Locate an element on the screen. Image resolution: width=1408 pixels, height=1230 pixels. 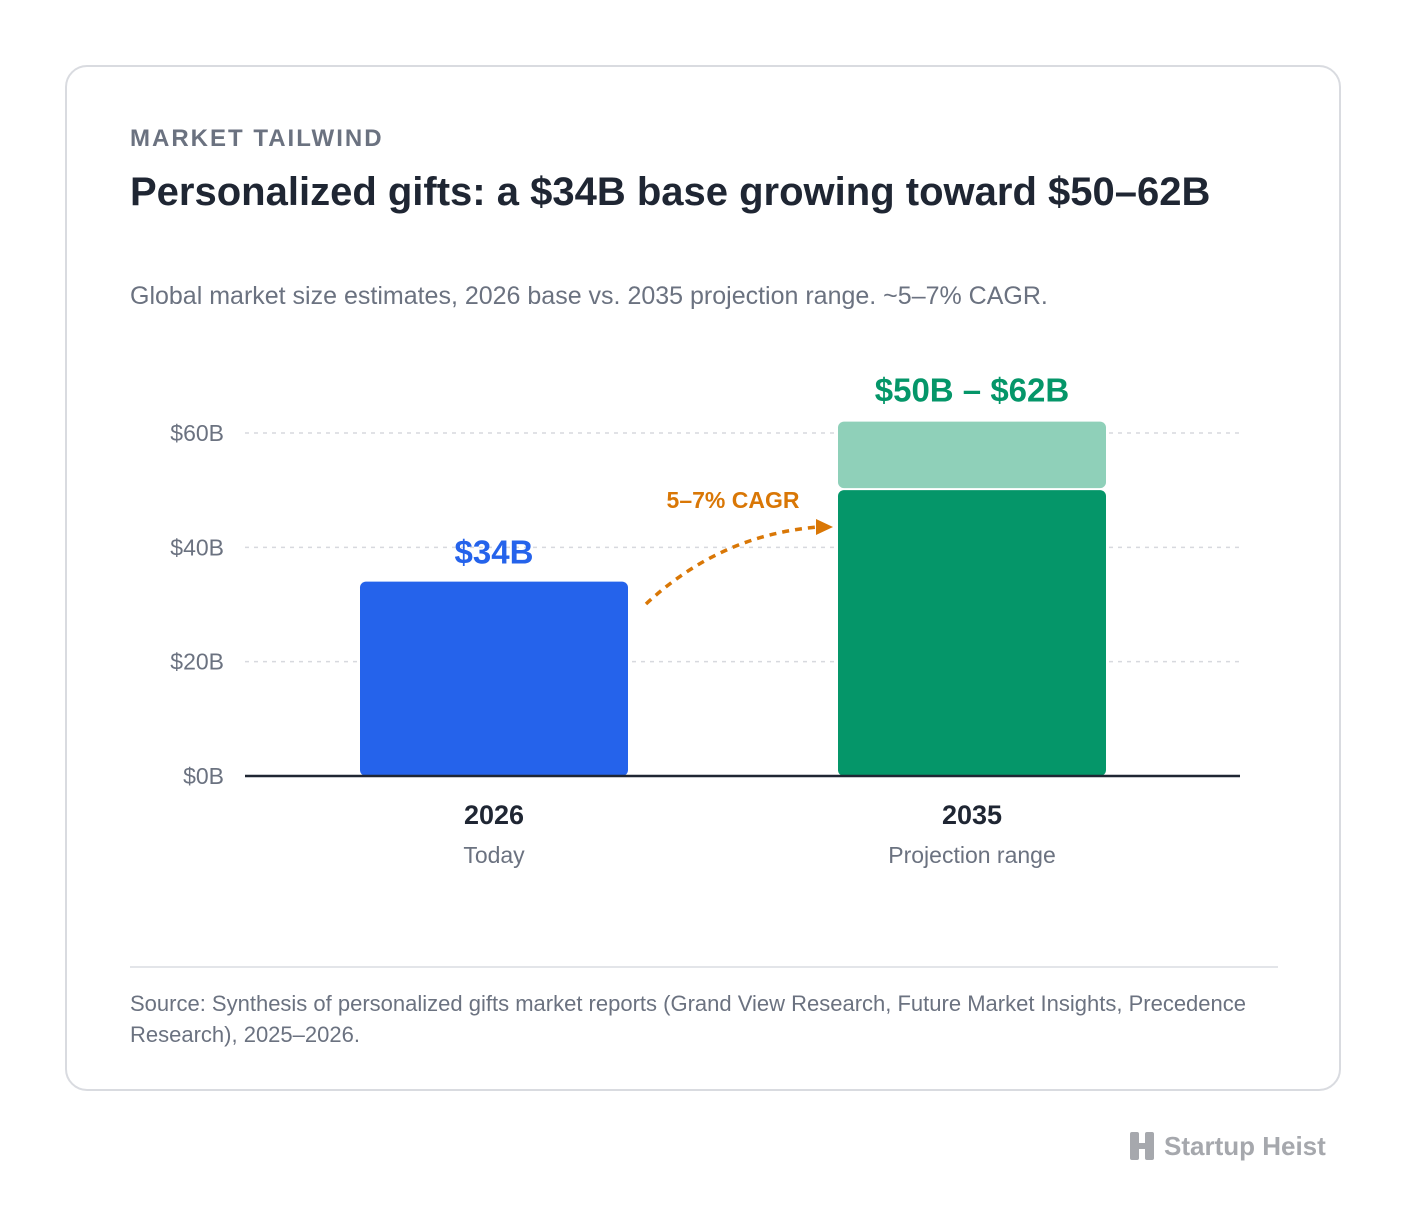
category-label: 2026 is located at coordinates (494, 815).